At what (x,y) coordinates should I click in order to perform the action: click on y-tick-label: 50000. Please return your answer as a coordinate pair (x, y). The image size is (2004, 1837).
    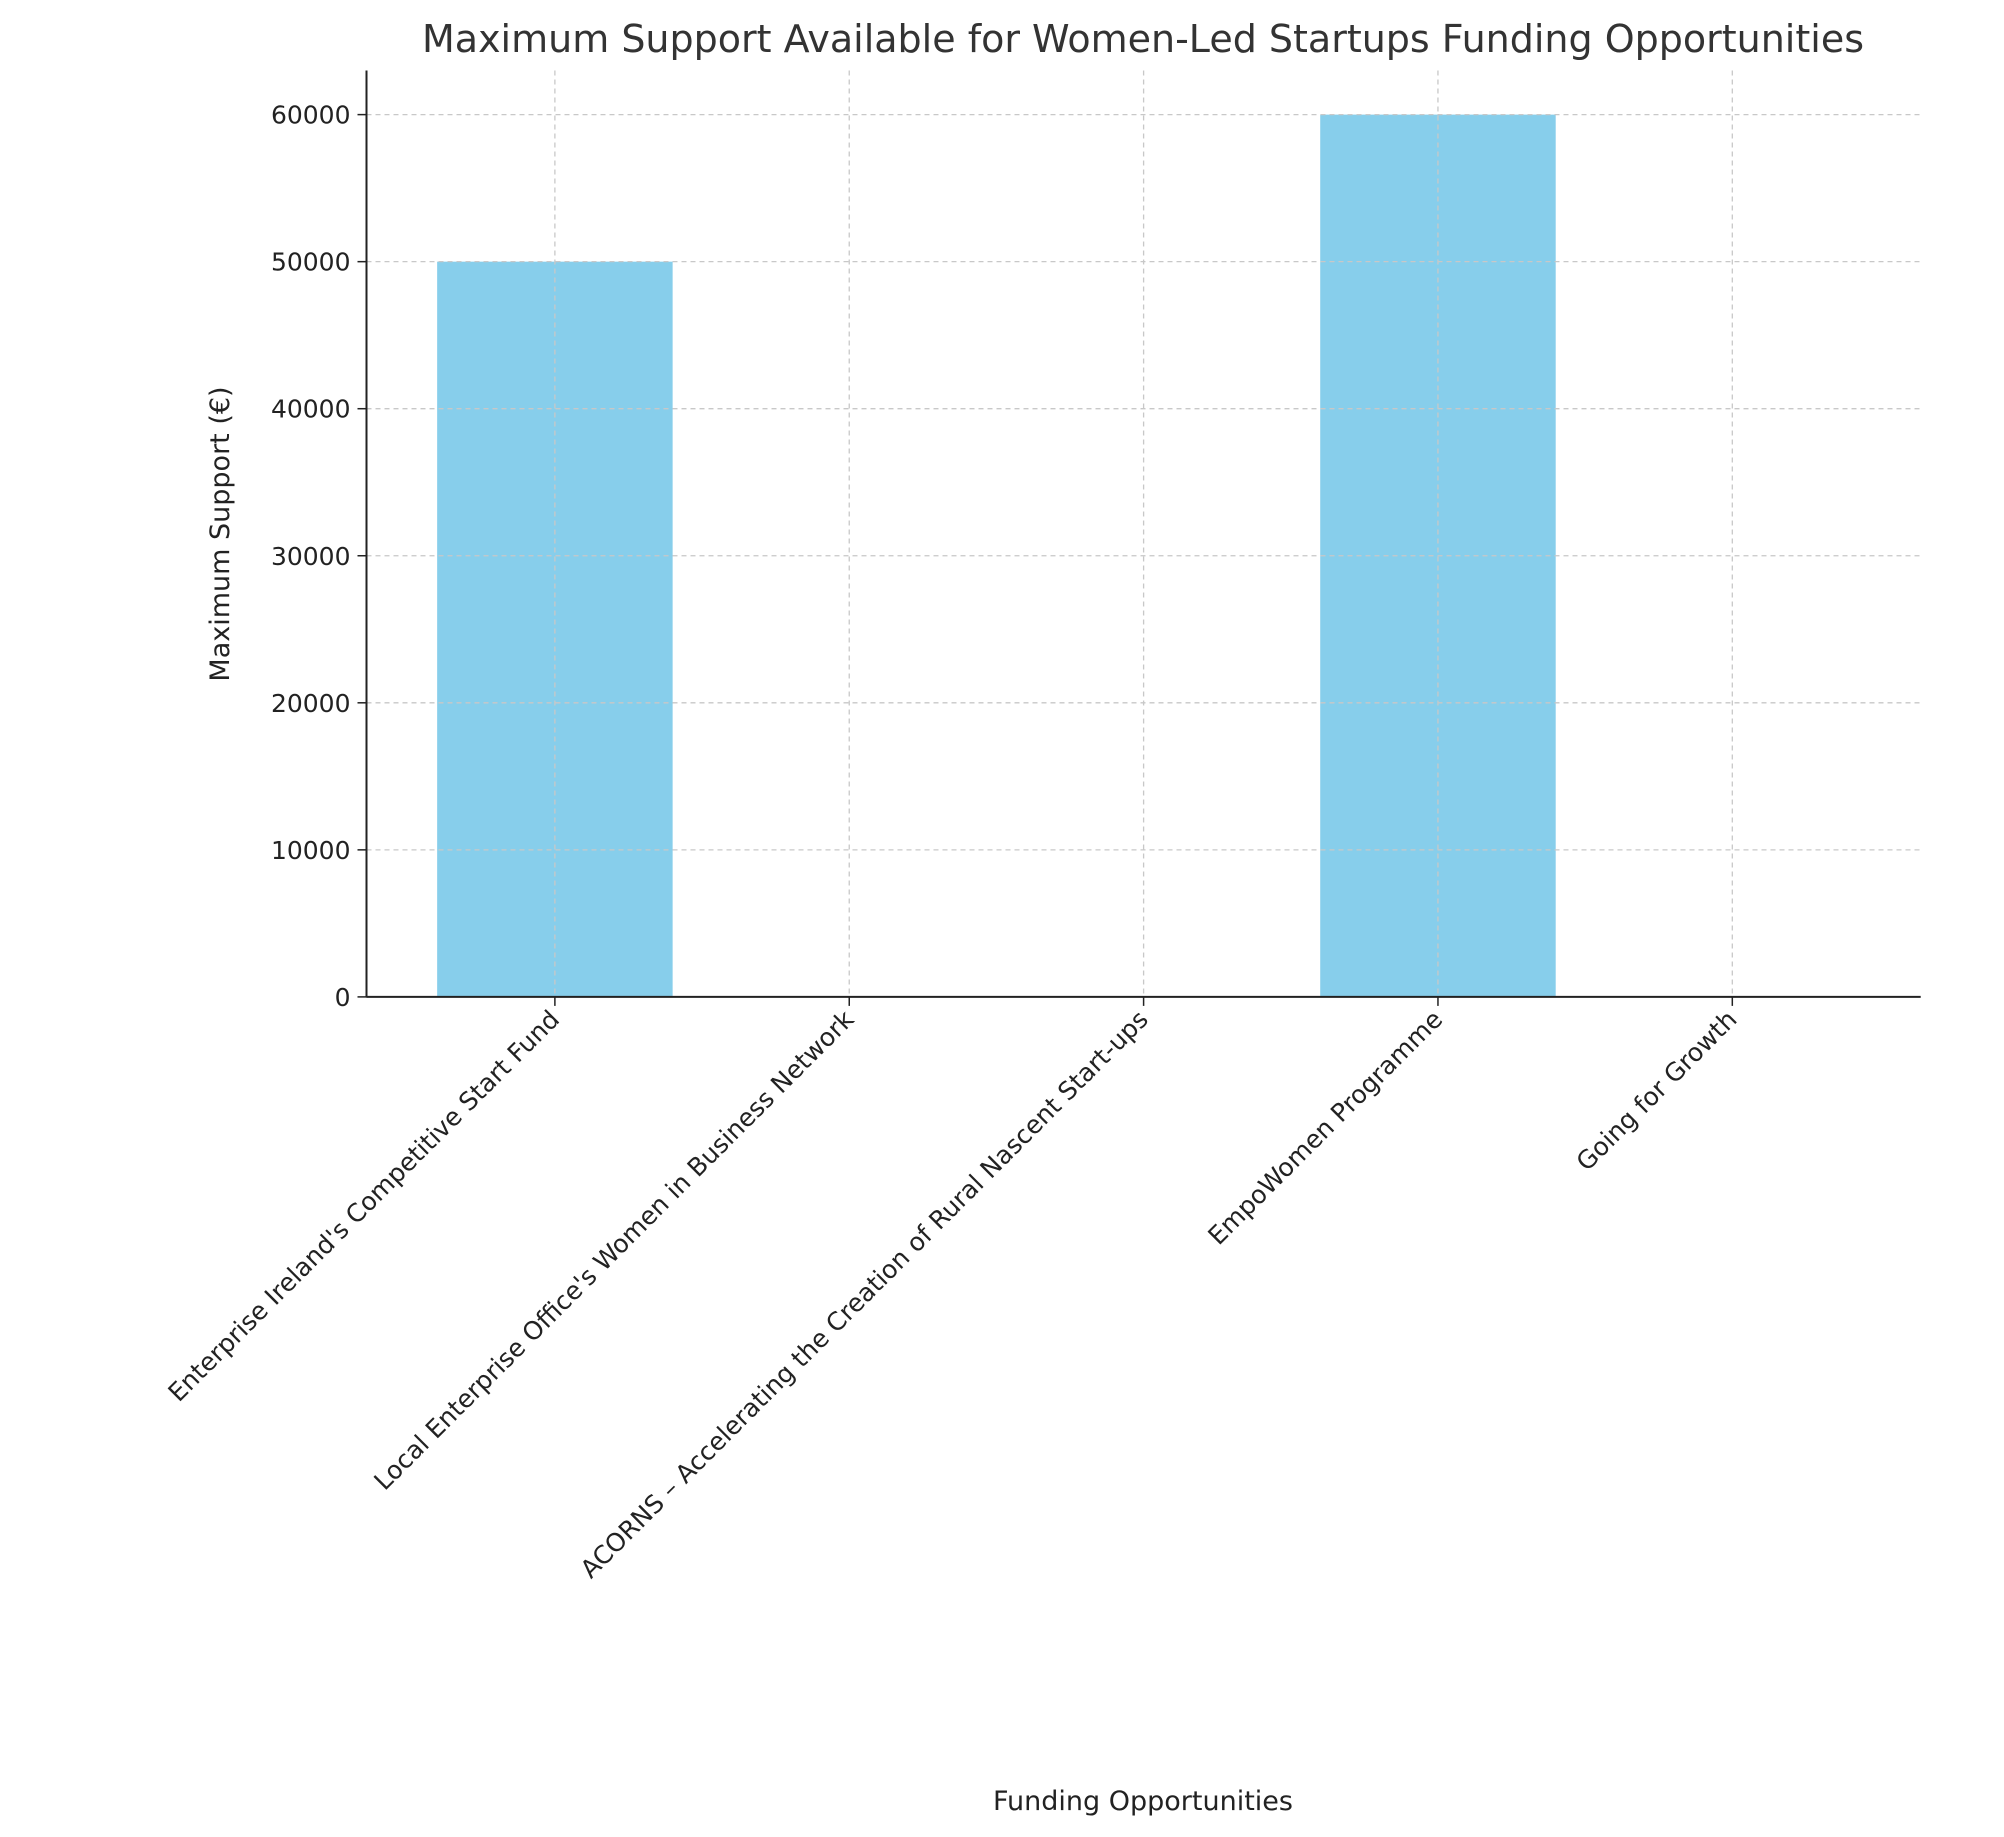
    Looking at the image, I should click on (311, 262).